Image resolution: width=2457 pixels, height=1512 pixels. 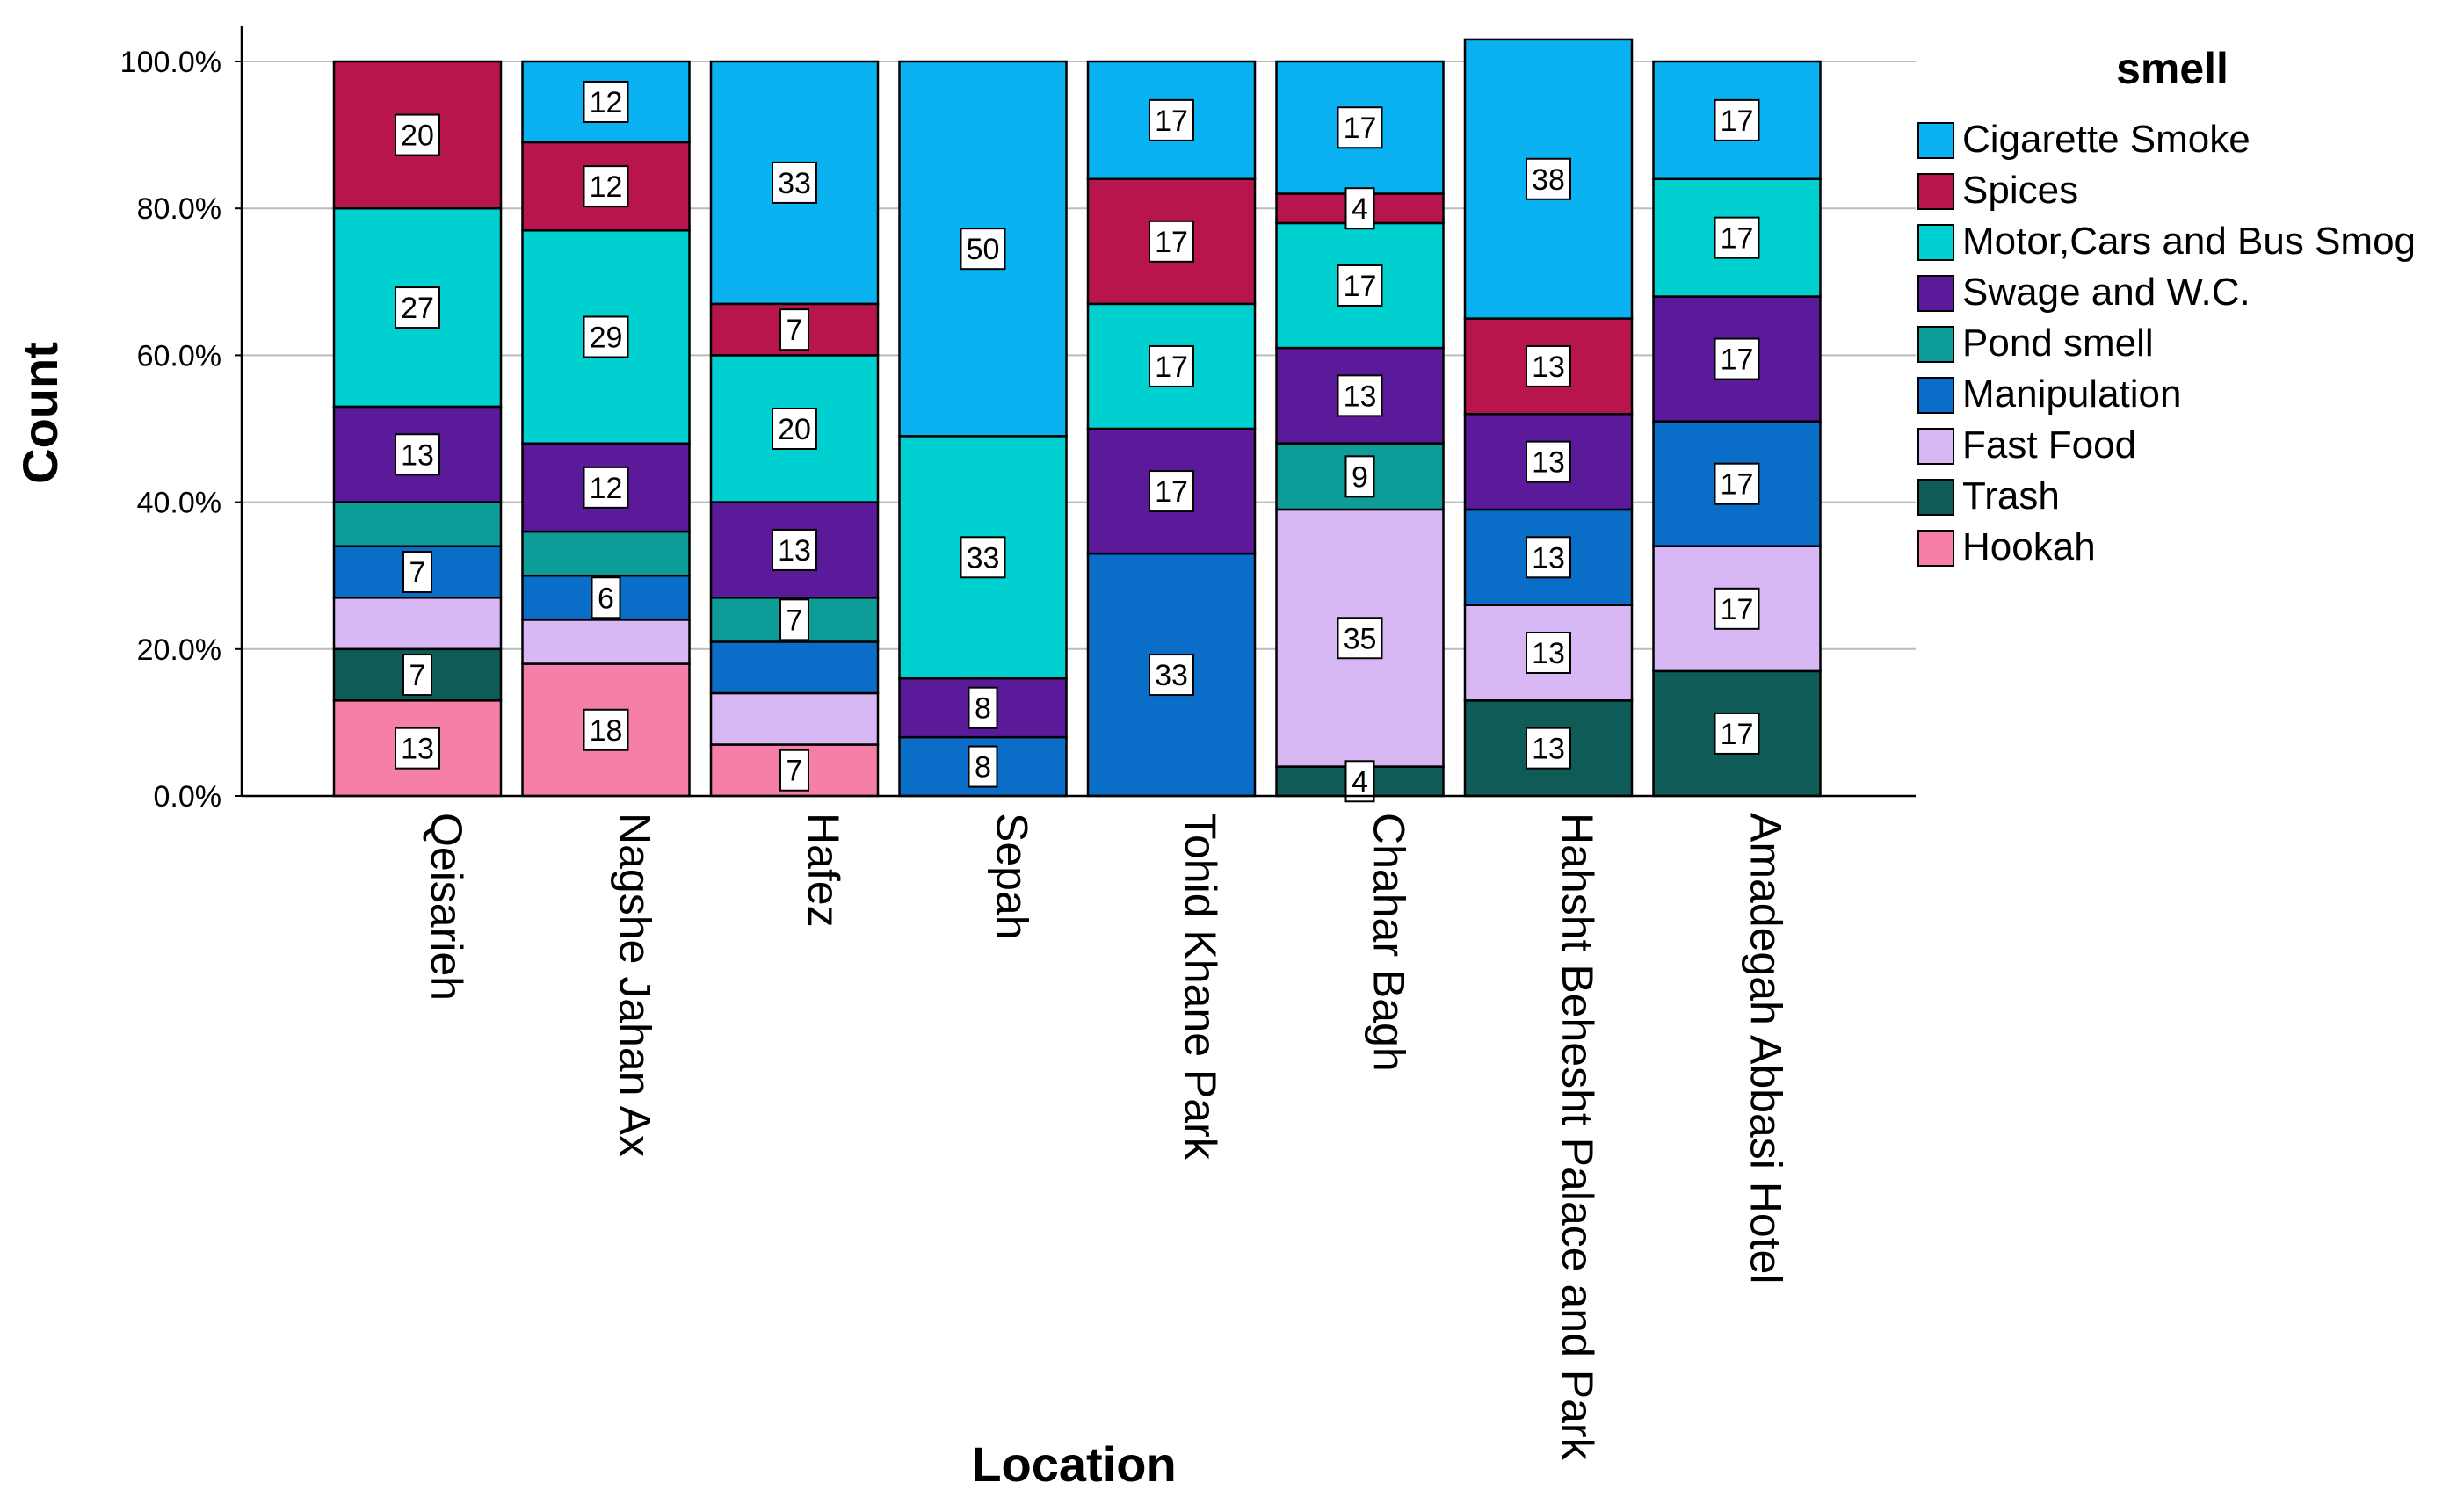 What do you see at coordinates (1012, 876) in the screenshot?
I see `x-category-label: Sepah` at bounding box center [1012, 876].